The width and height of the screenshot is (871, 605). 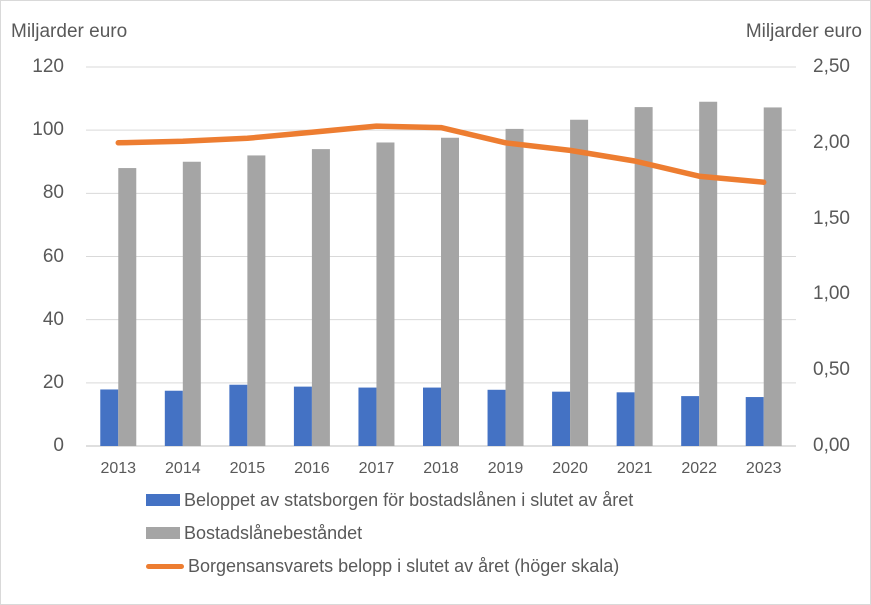 I want to click on secondary-y-axis-tick-label: 1,50, so click(x=831, y=218).